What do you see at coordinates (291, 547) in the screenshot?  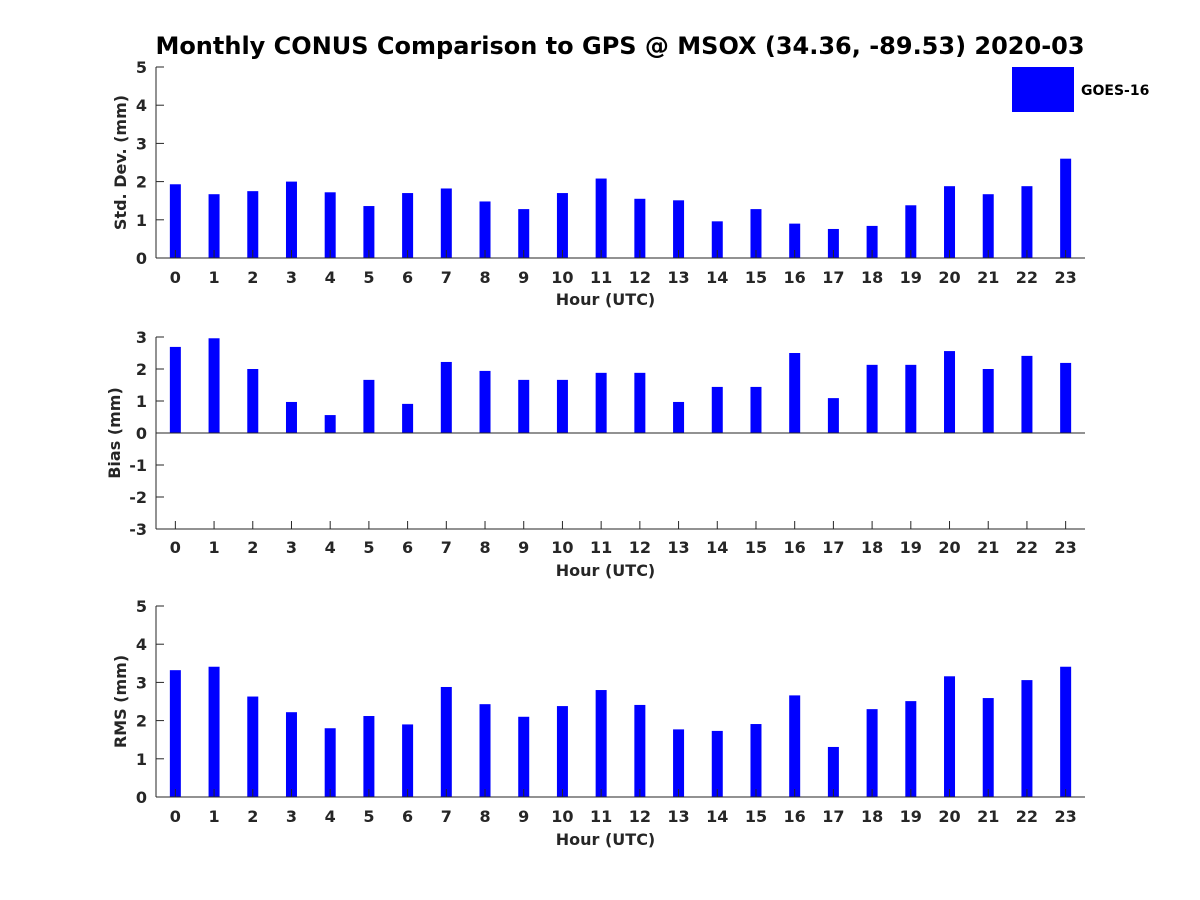 I see `bias-xtick-label: 3` at bounding box center [291, 547].